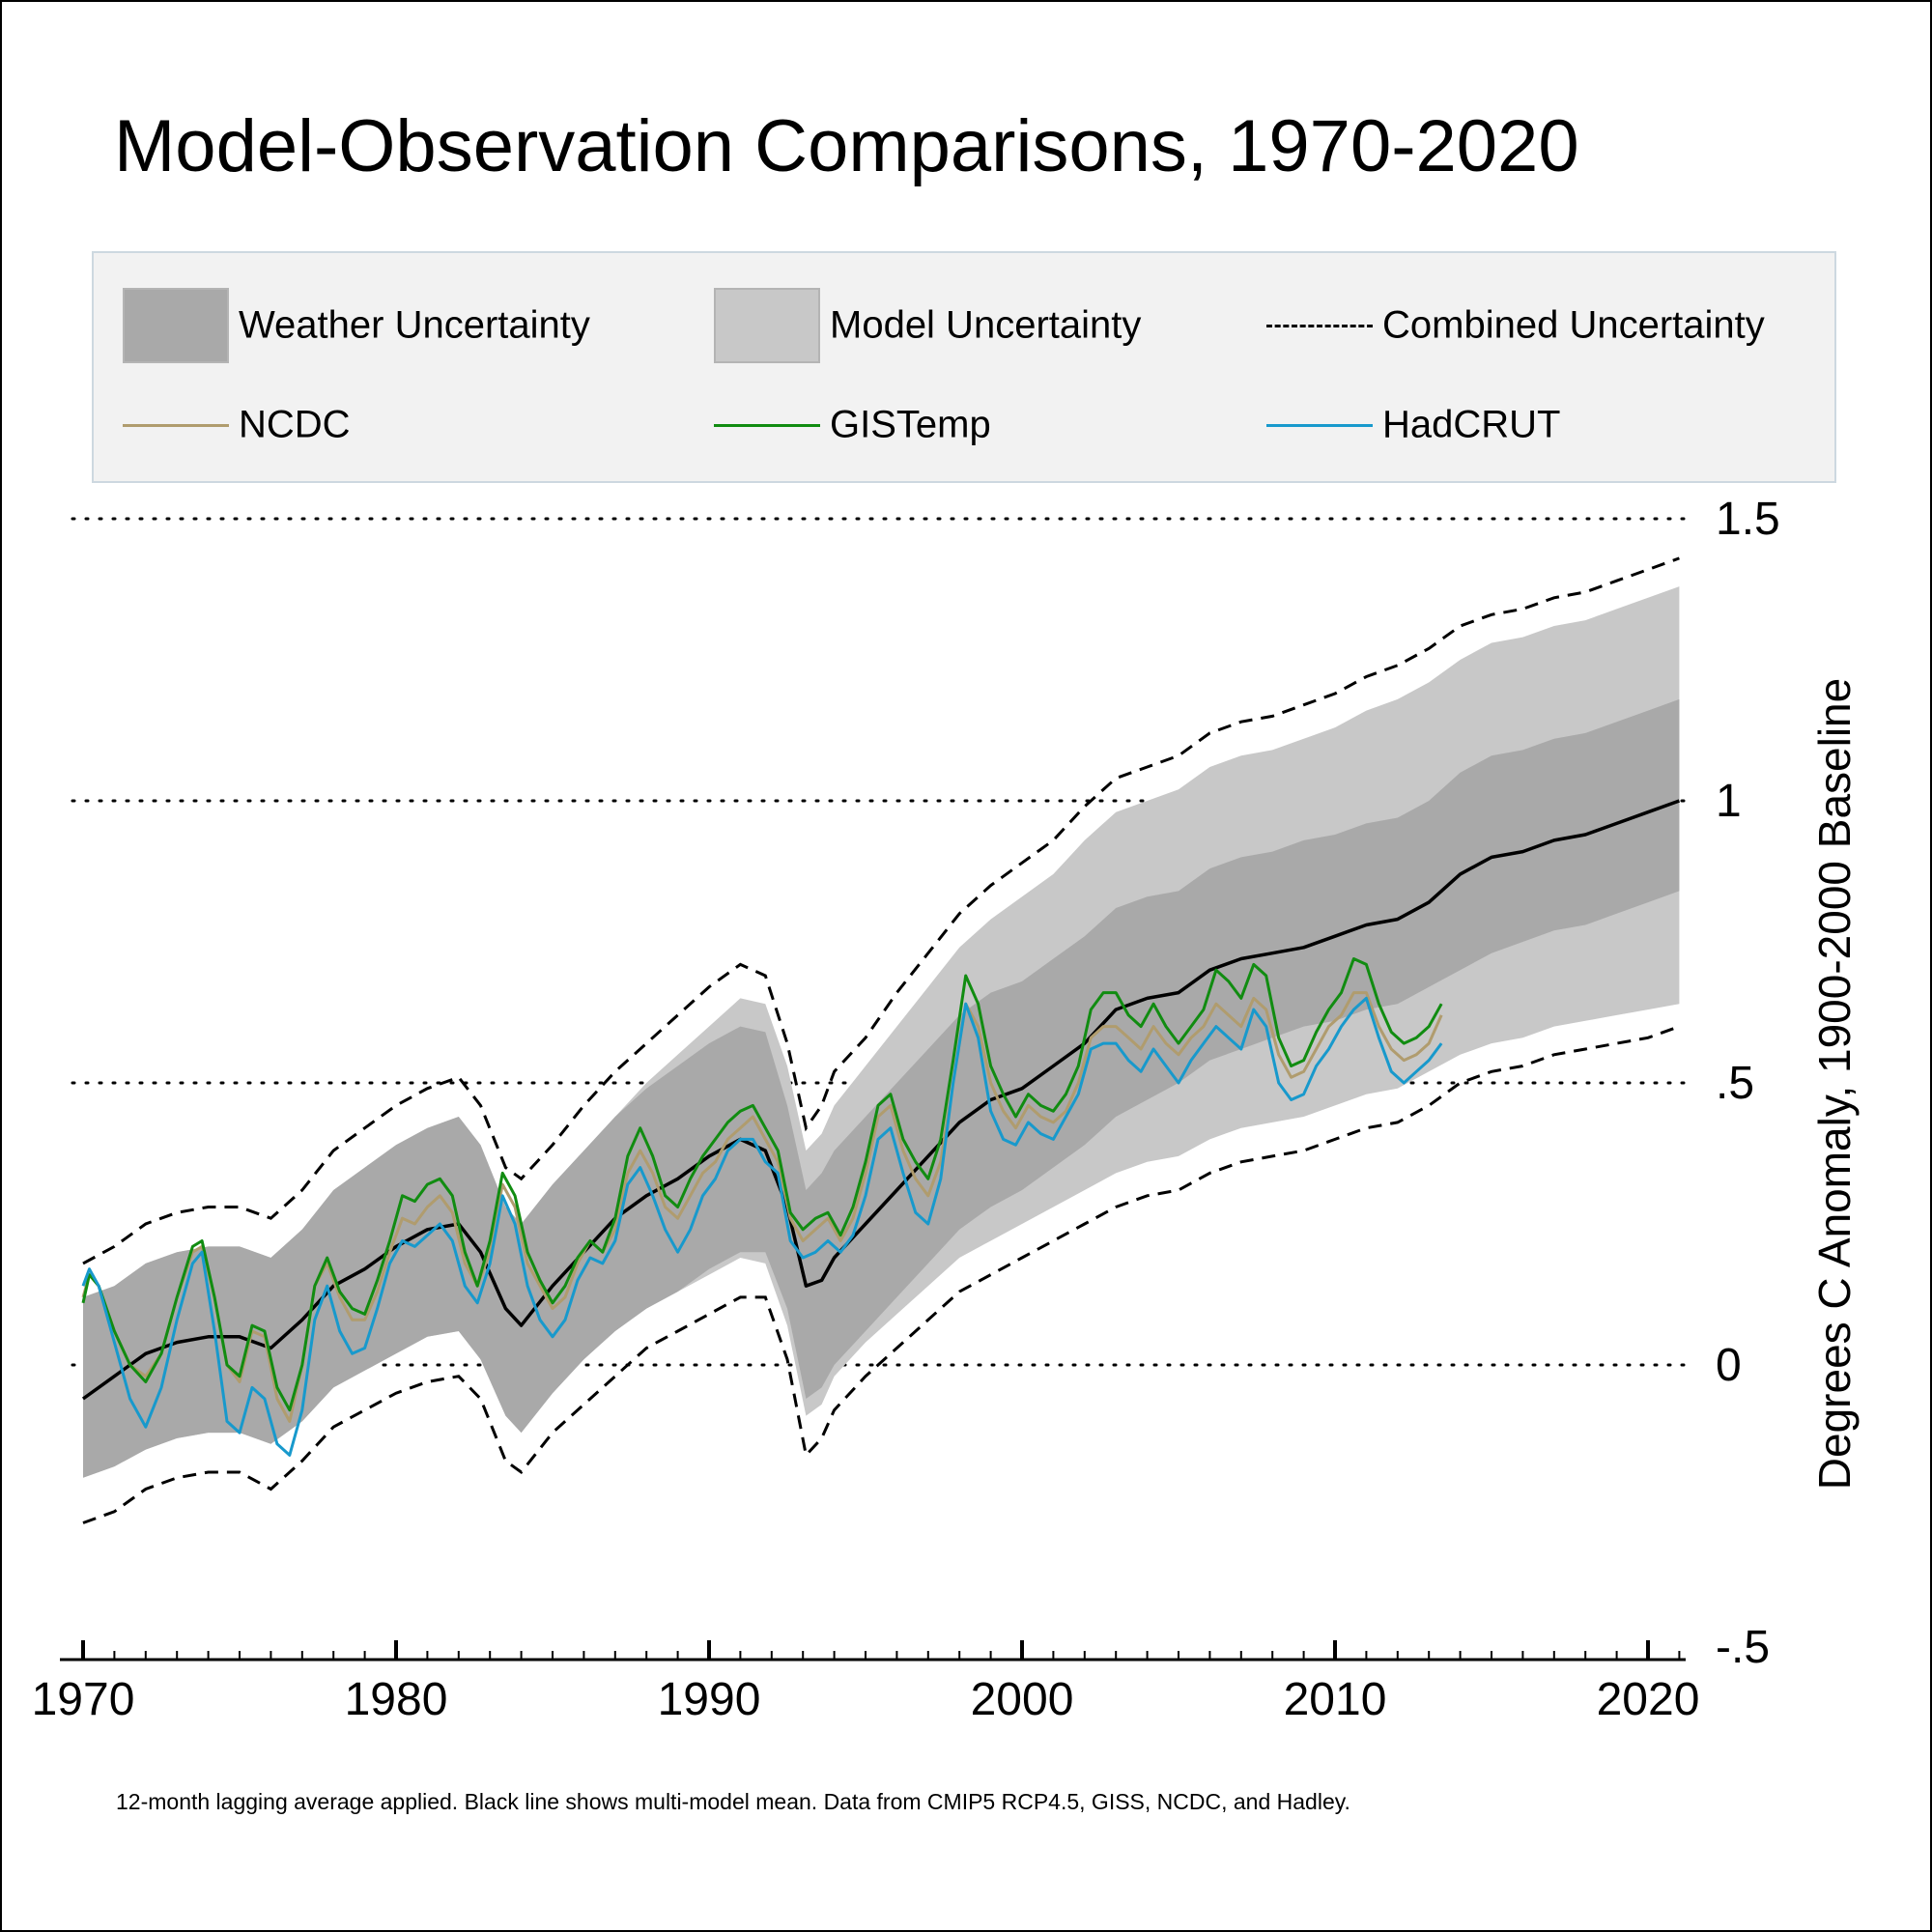 The image size is (1932, 1932). I want to click on y-tick-label: 1.5, so click(1748, 519).